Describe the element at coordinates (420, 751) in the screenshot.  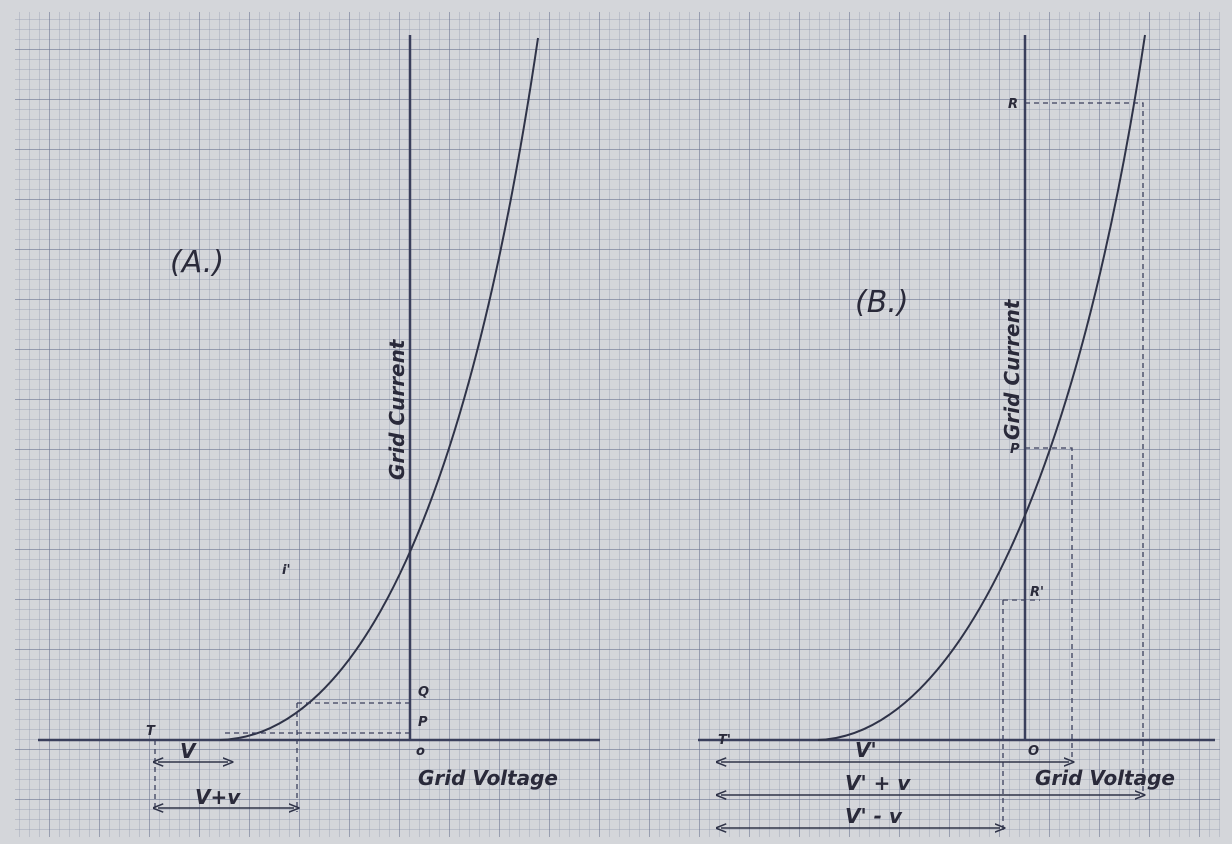
I see `point-label: o` at that location.